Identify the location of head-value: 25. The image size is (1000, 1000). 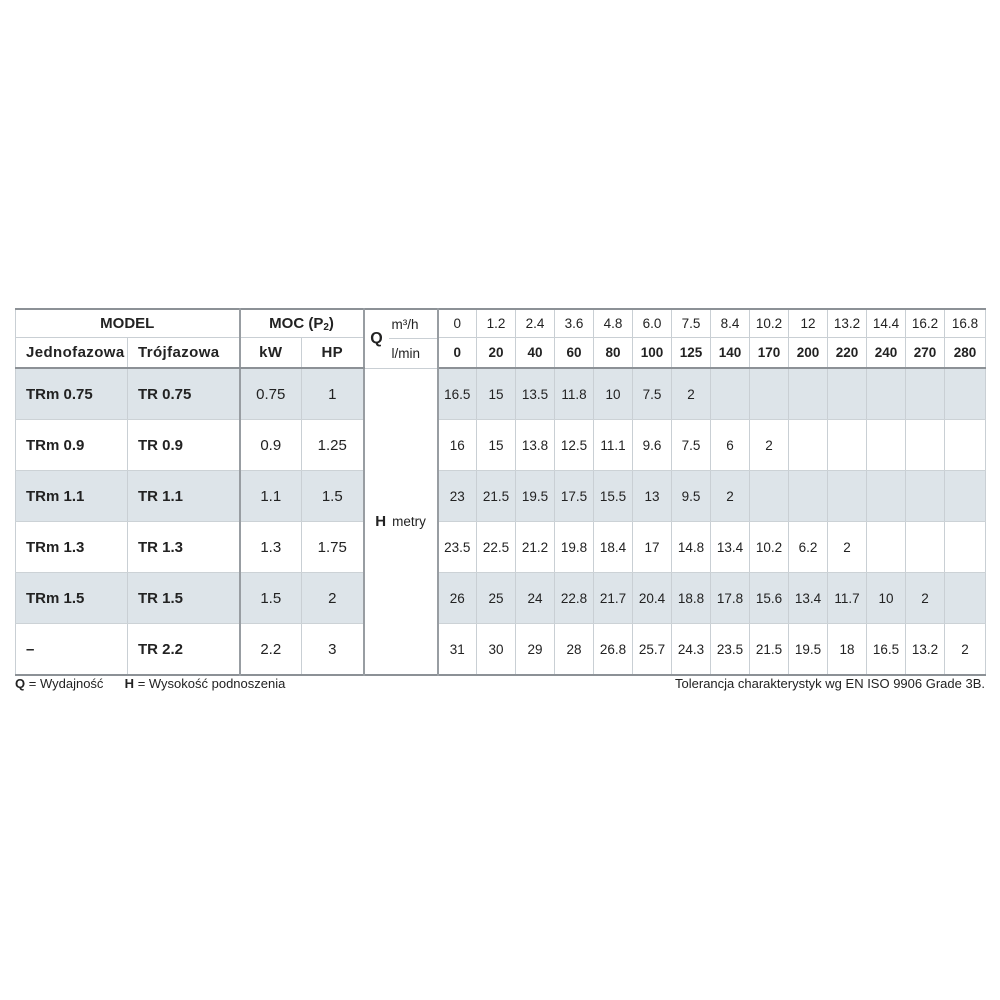
(496, 598).